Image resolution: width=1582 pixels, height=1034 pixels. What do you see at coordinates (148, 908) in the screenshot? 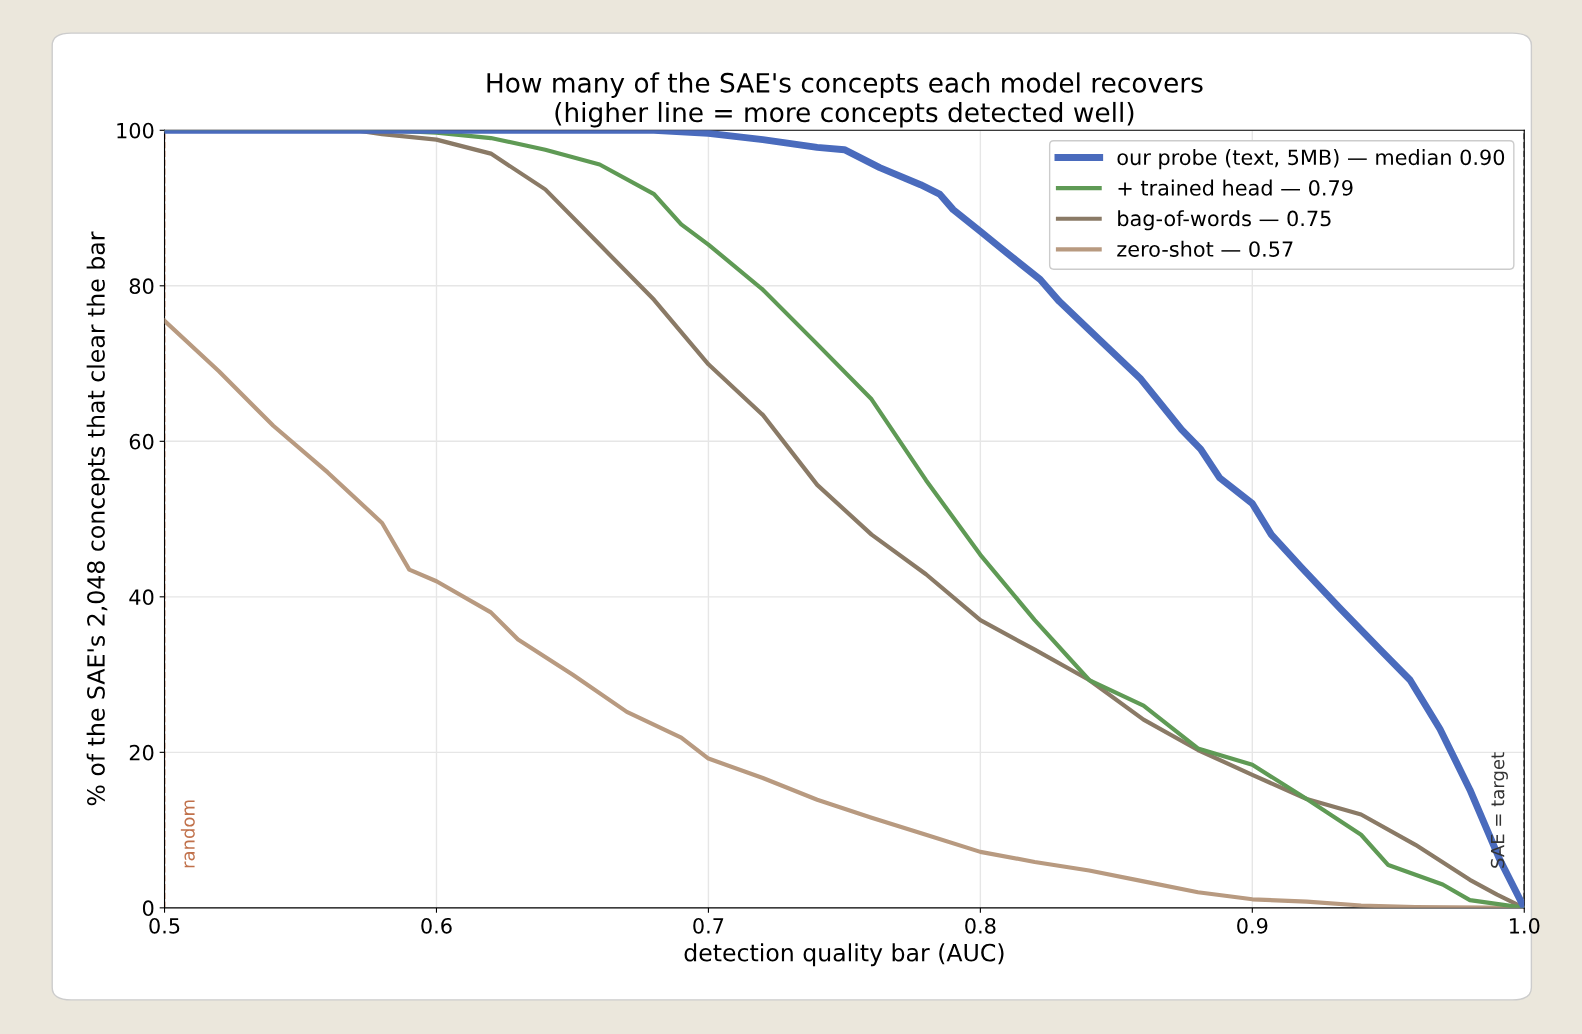
I see `y-tick-label: 0` at bounding box center [148, 908].